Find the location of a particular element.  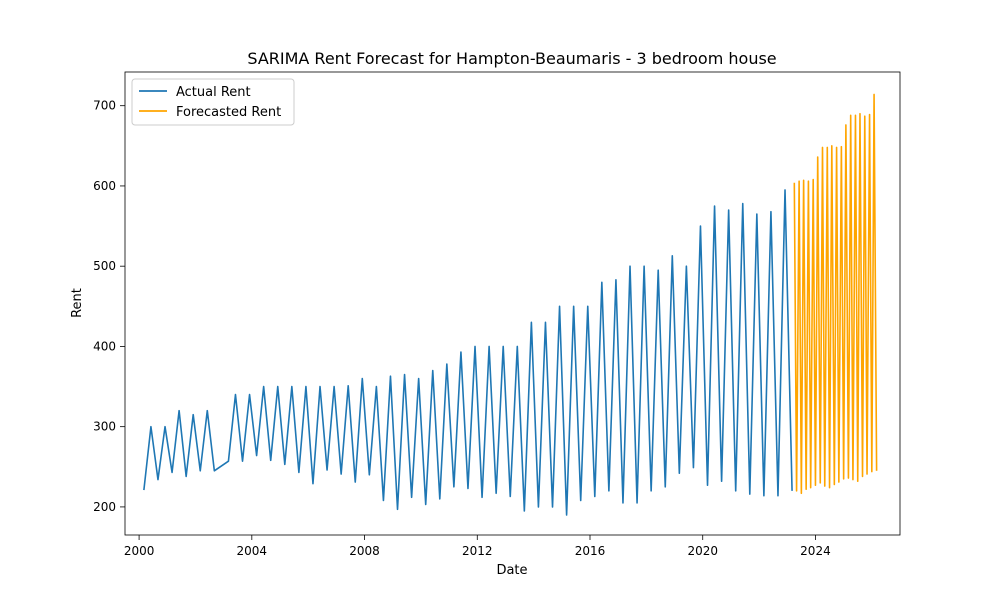

x-tick-label: 2016 is located at coordinates (590, 551).